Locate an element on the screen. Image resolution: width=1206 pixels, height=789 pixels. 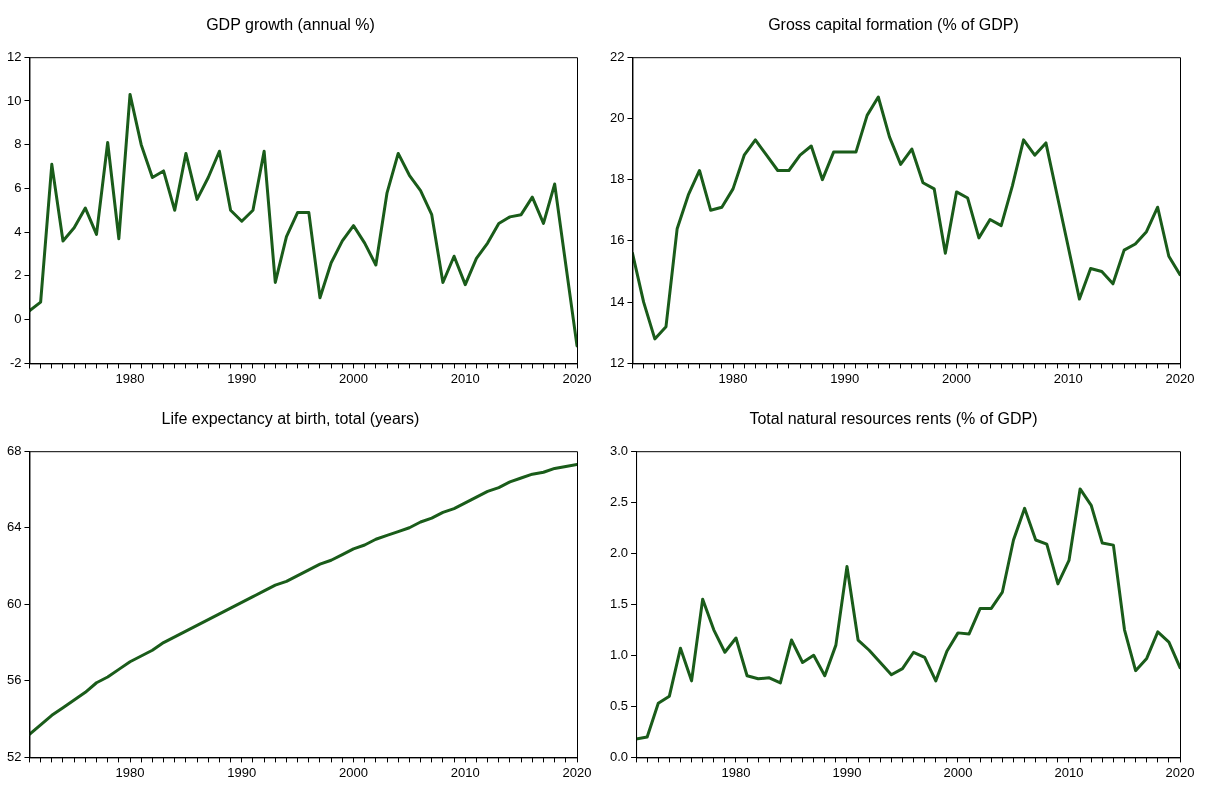
y-tick-label: 4 is located at coordinates (18, 231).